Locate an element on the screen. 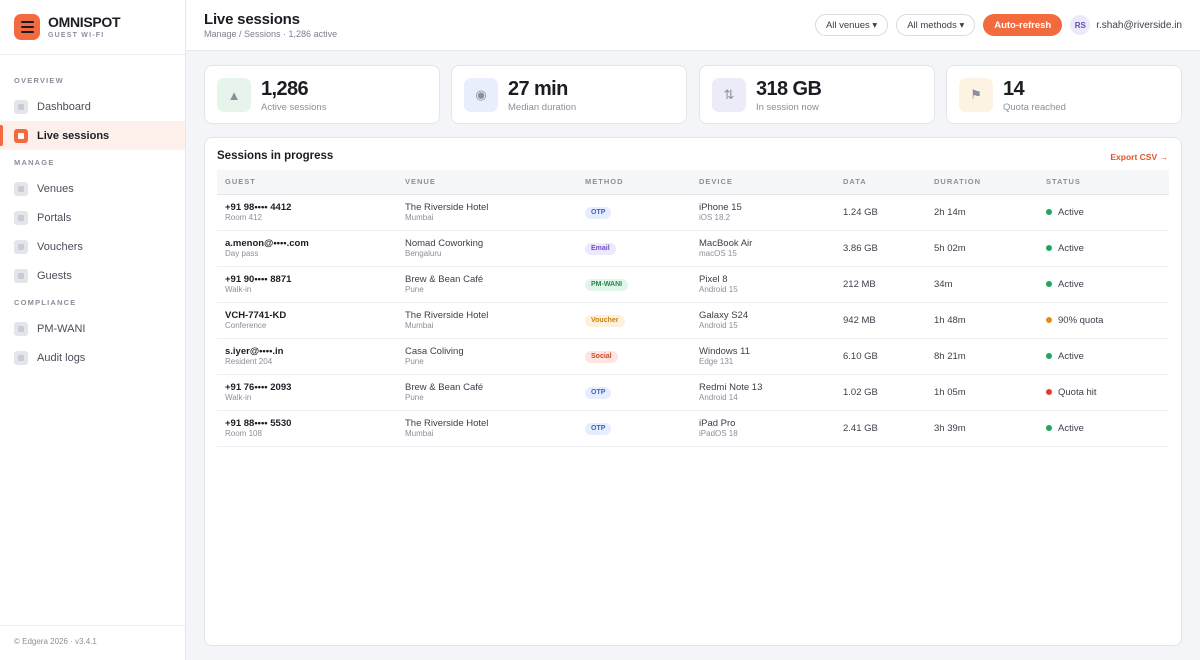 The width and height of the screenshot is (1200, 660). column-header-guest: GUEST is located at coordinates (307, 182).